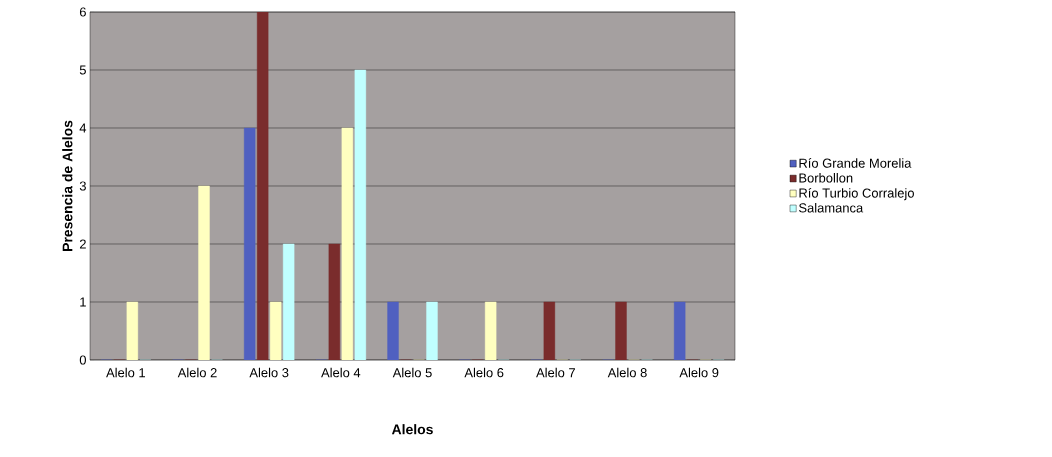 Image resolution: width=1052 pixels, height=457 pixels. Describe the element at coordinates (412, 372) in the screenshot. I see `x-tick-label: Alelo 5` at that location.